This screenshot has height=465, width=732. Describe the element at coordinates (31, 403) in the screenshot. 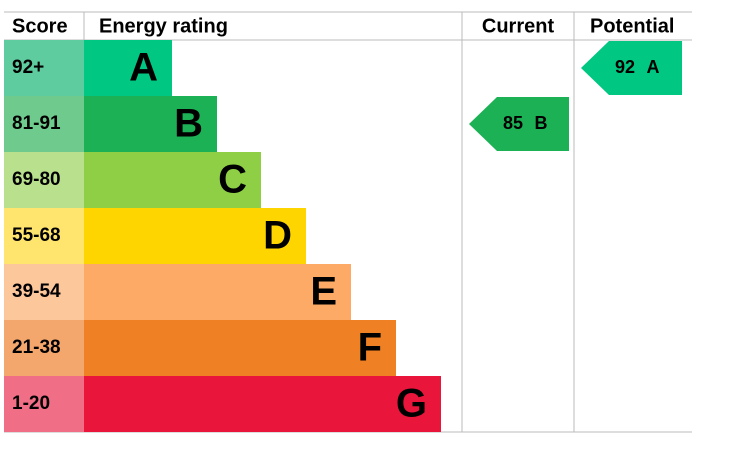

I see `score-range: 1-20` at that location.